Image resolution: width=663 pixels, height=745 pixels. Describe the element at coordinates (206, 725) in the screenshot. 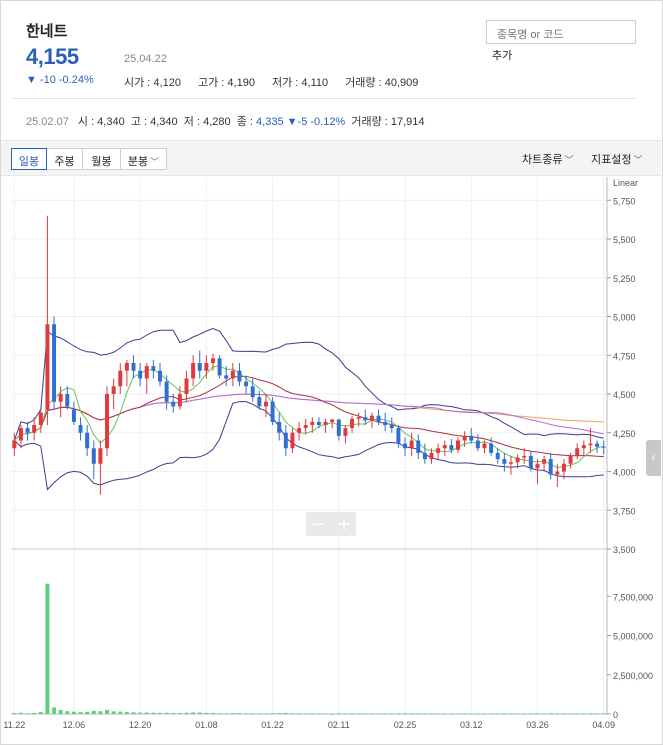

I see `x-tick-label: 01.08` at that location.